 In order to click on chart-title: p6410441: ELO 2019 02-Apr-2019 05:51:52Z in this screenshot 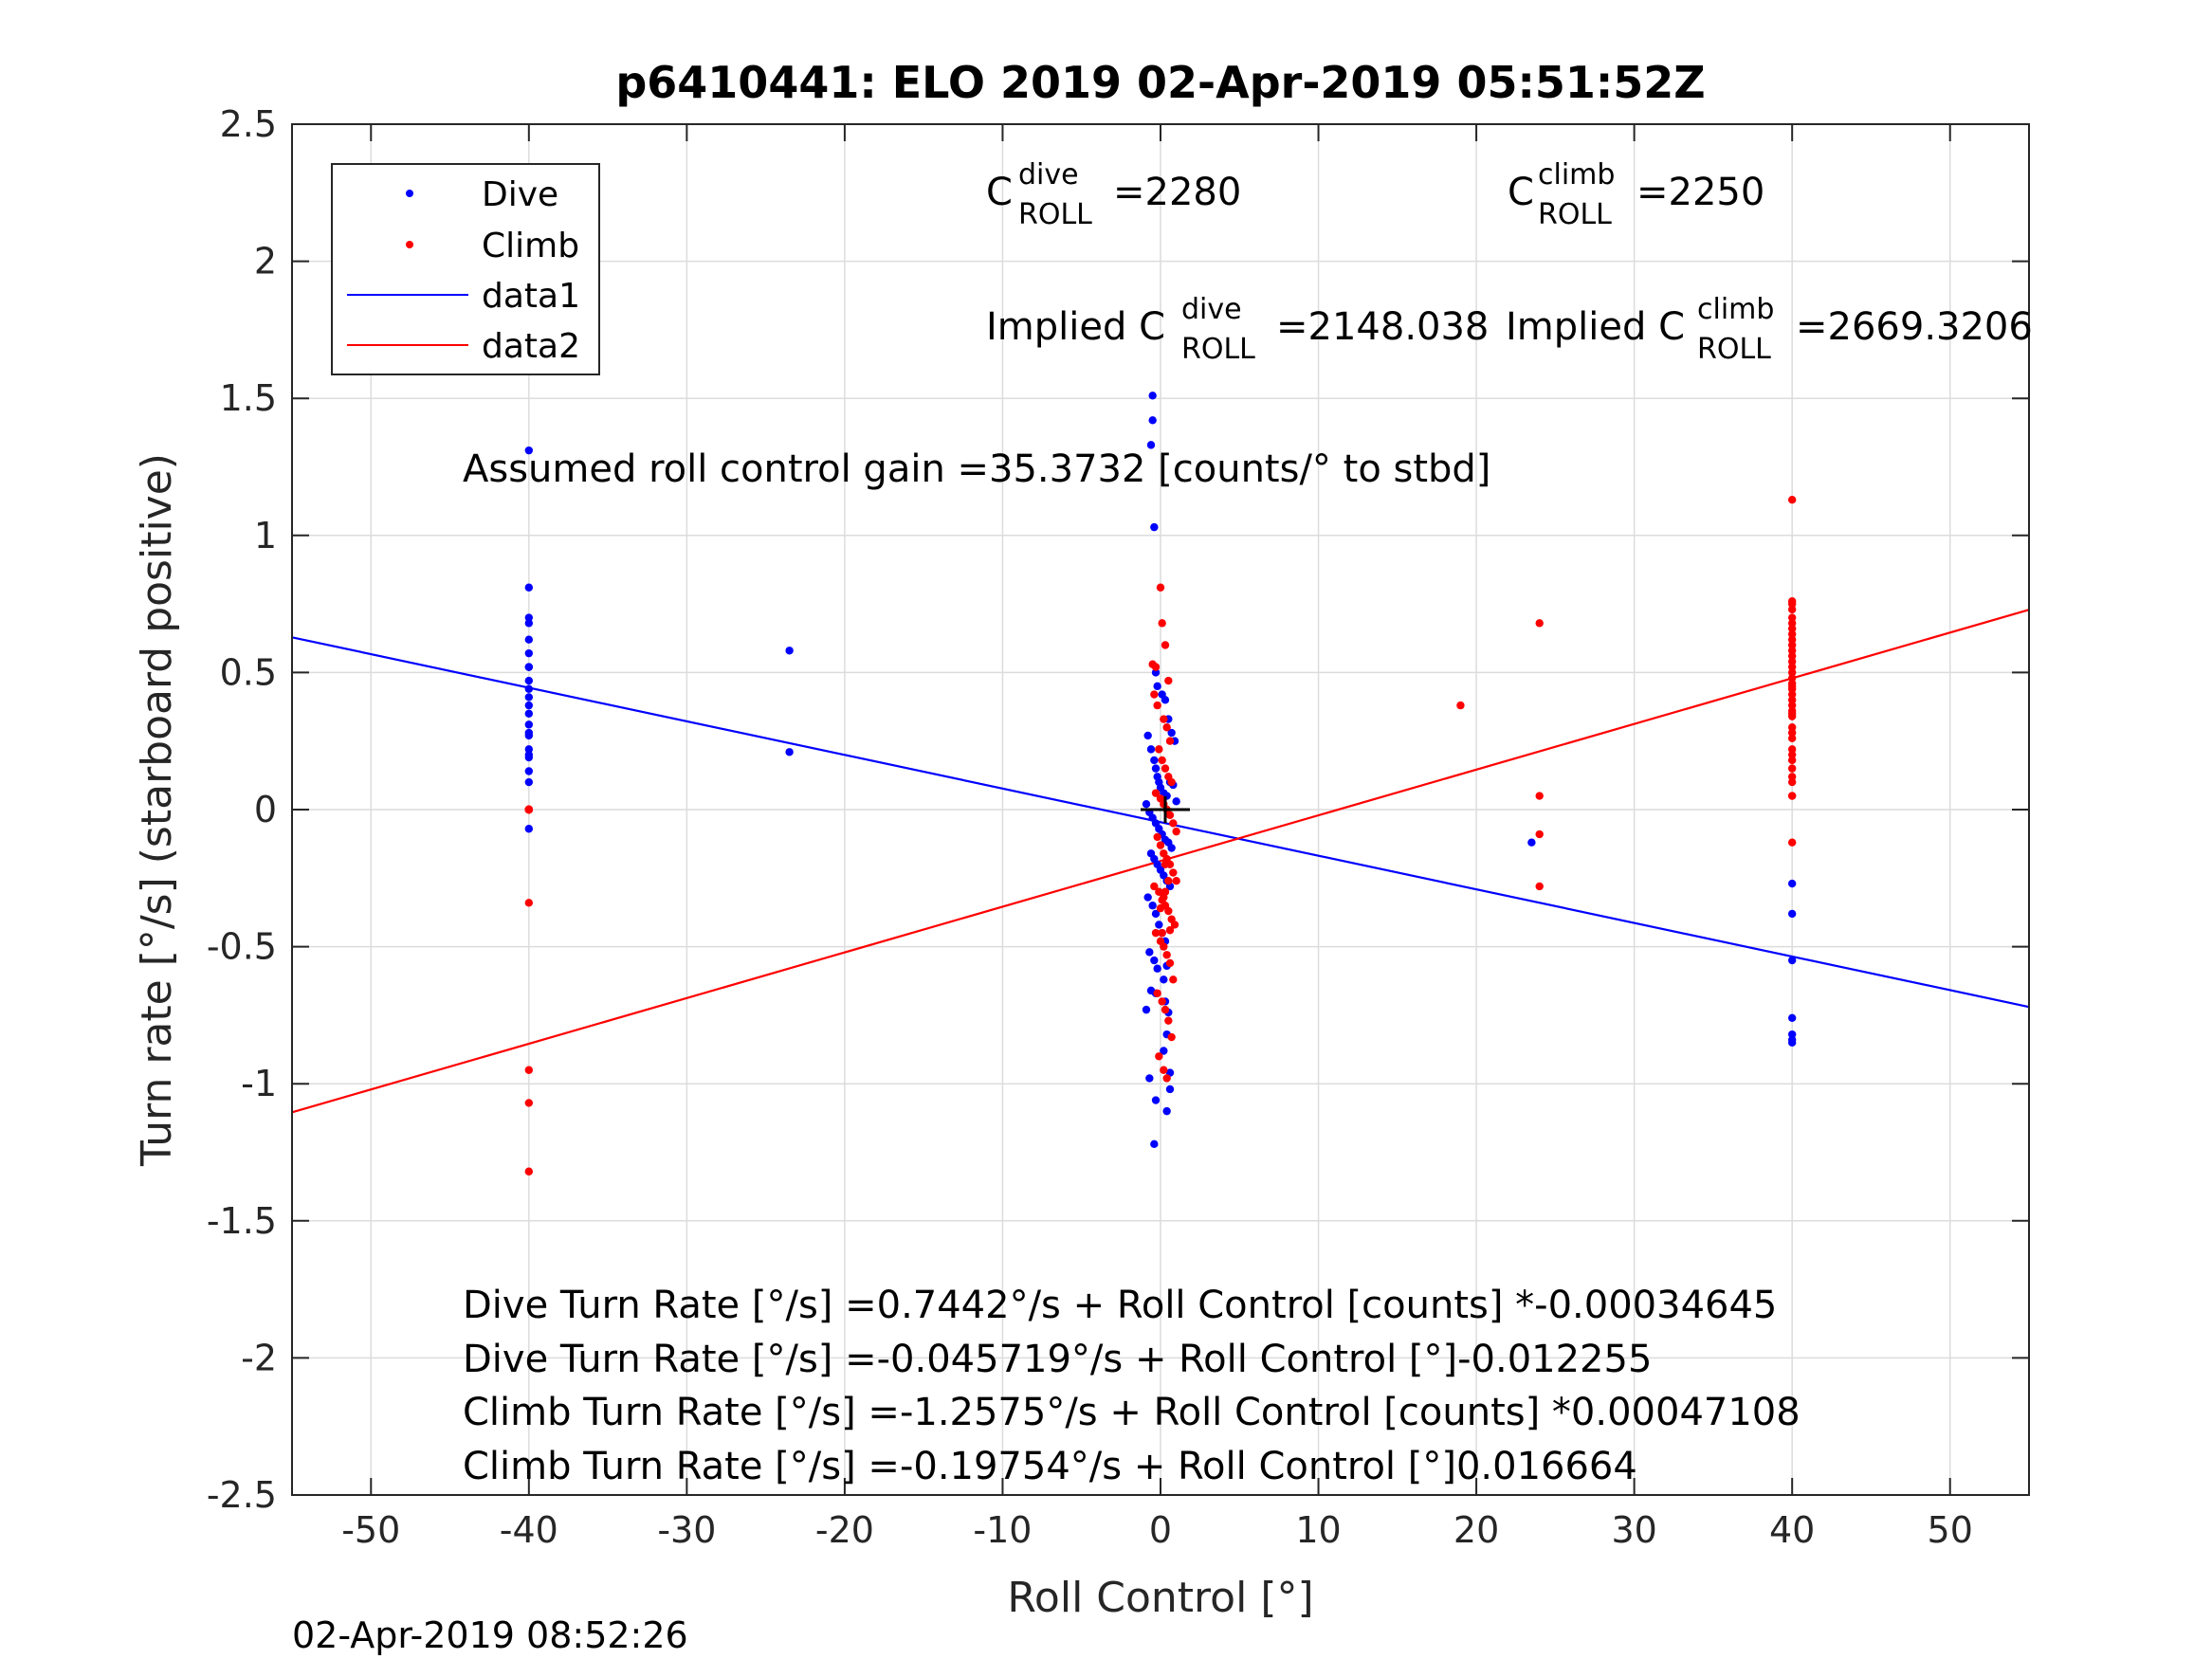, I will do `click(1160, 82)`.